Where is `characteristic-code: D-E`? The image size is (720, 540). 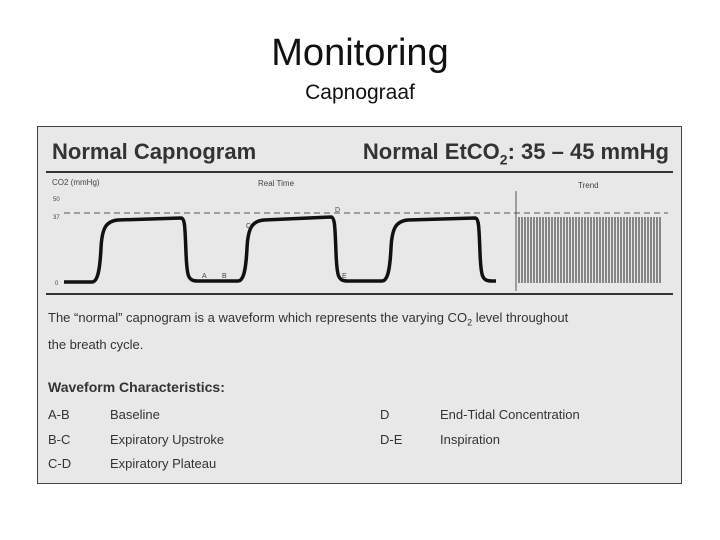 characteristic-code: D-E is located at coordinates (391, 439).